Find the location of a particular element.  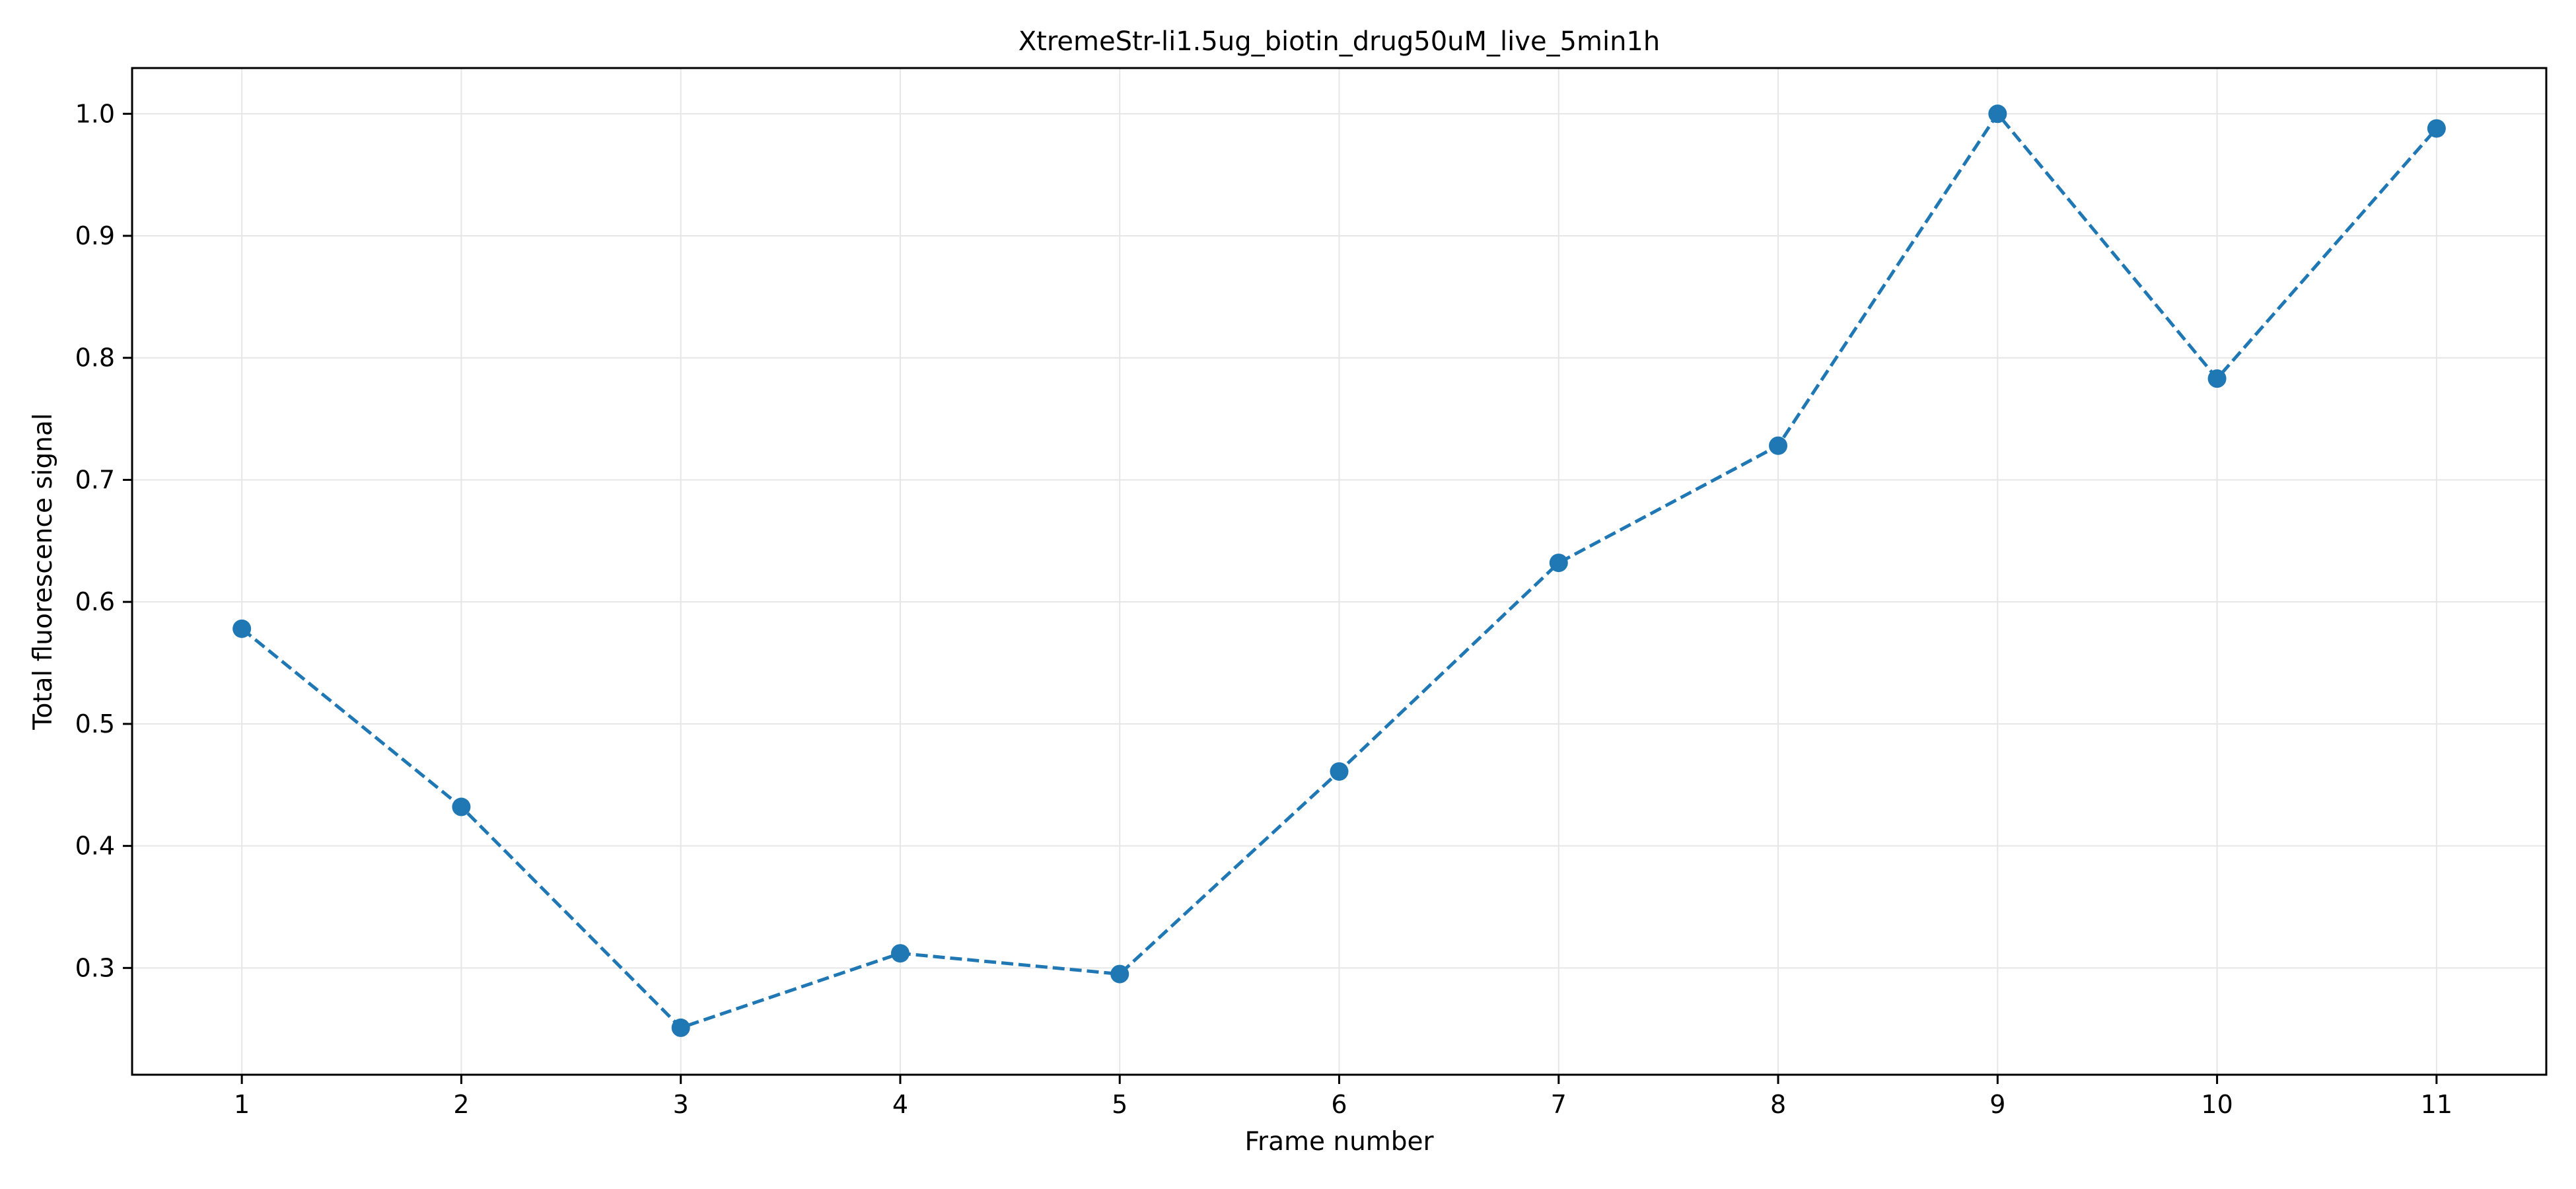

x-tick-label: 5 is located at coordinates (1119, 1104).